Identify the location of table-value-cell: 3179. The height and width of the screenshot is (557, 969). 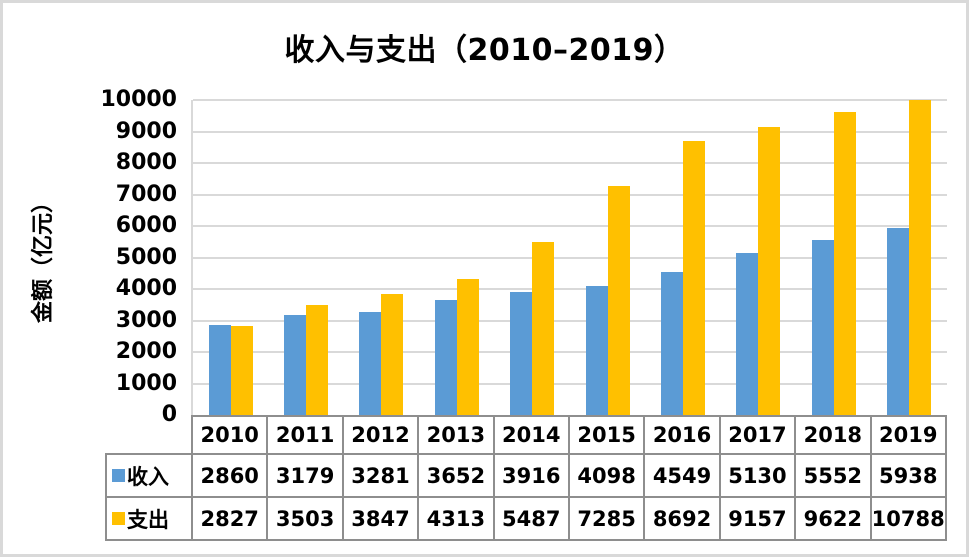
(305, 475).